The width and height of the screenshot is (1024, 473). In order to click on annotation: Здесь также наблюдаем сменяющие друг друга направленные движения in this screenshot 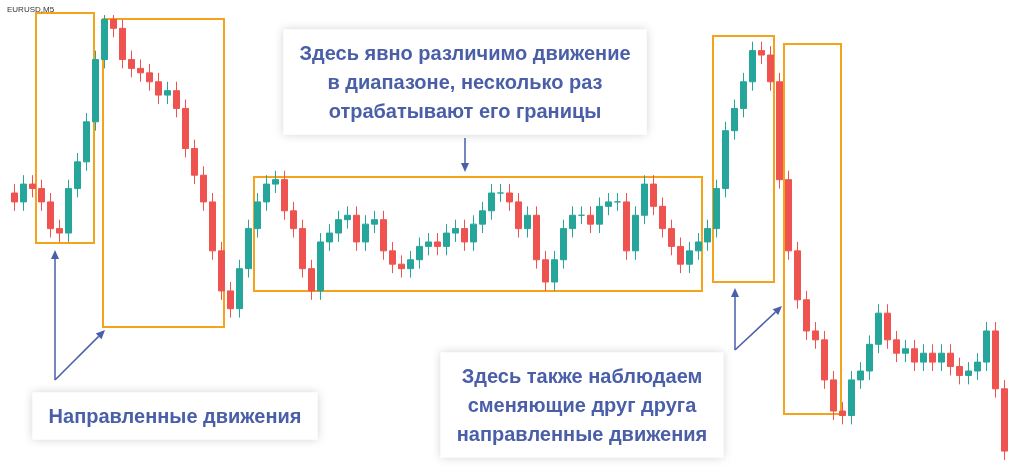, I will do `click(582, 405)`.